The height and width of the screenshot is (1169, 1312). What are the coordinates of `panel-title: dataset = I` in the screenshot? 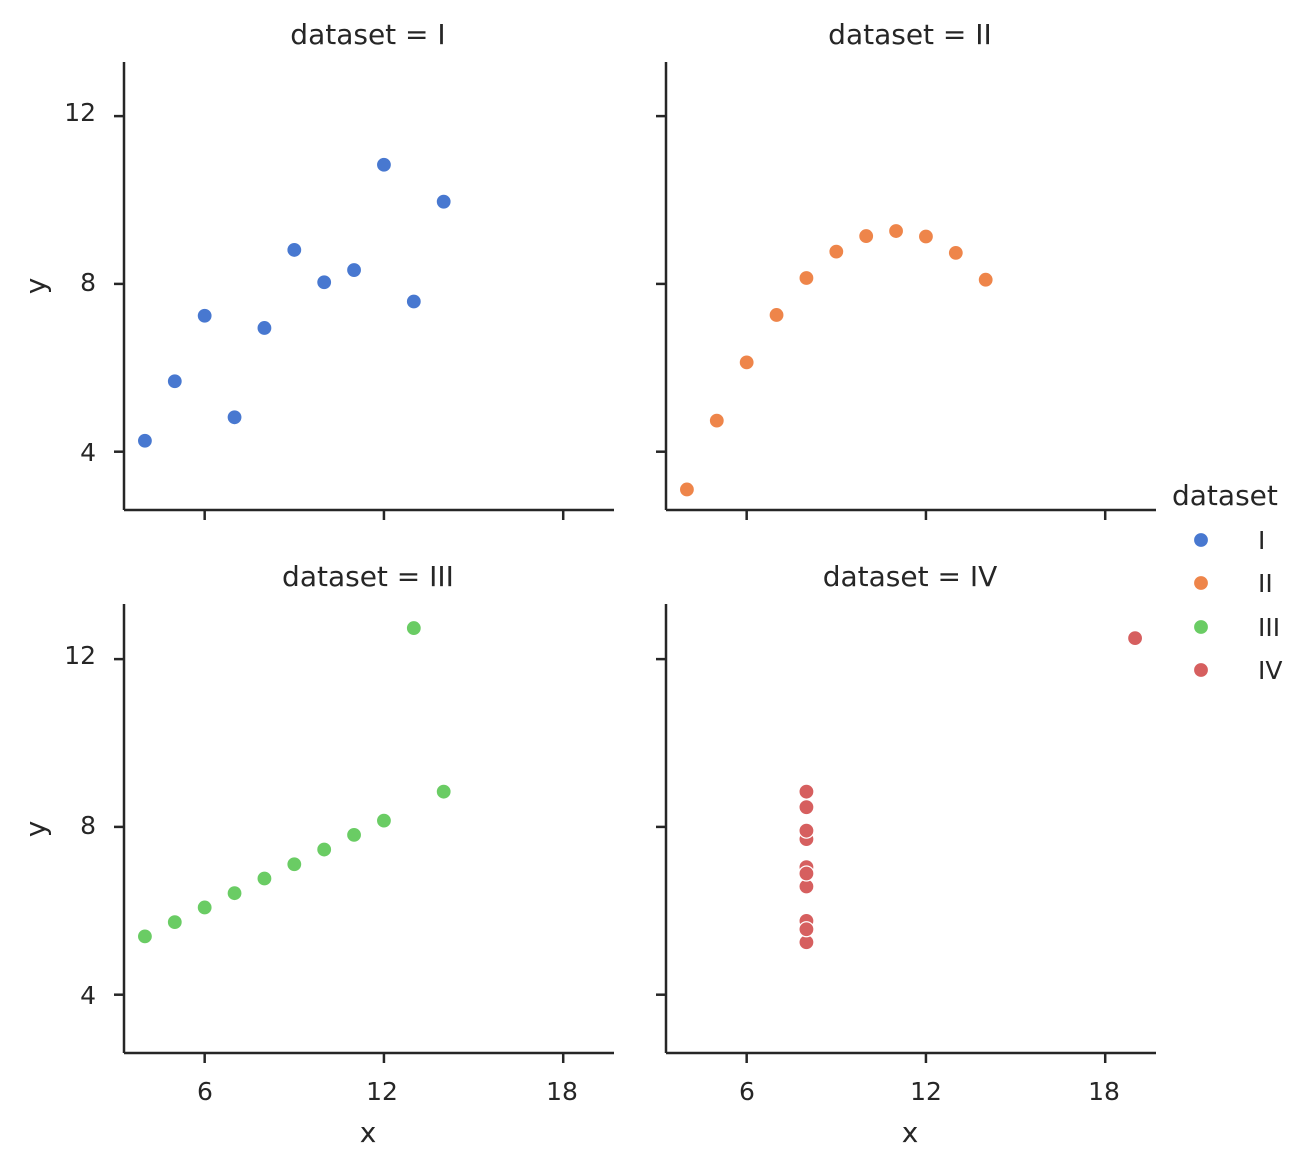 It's located at (367, 34).